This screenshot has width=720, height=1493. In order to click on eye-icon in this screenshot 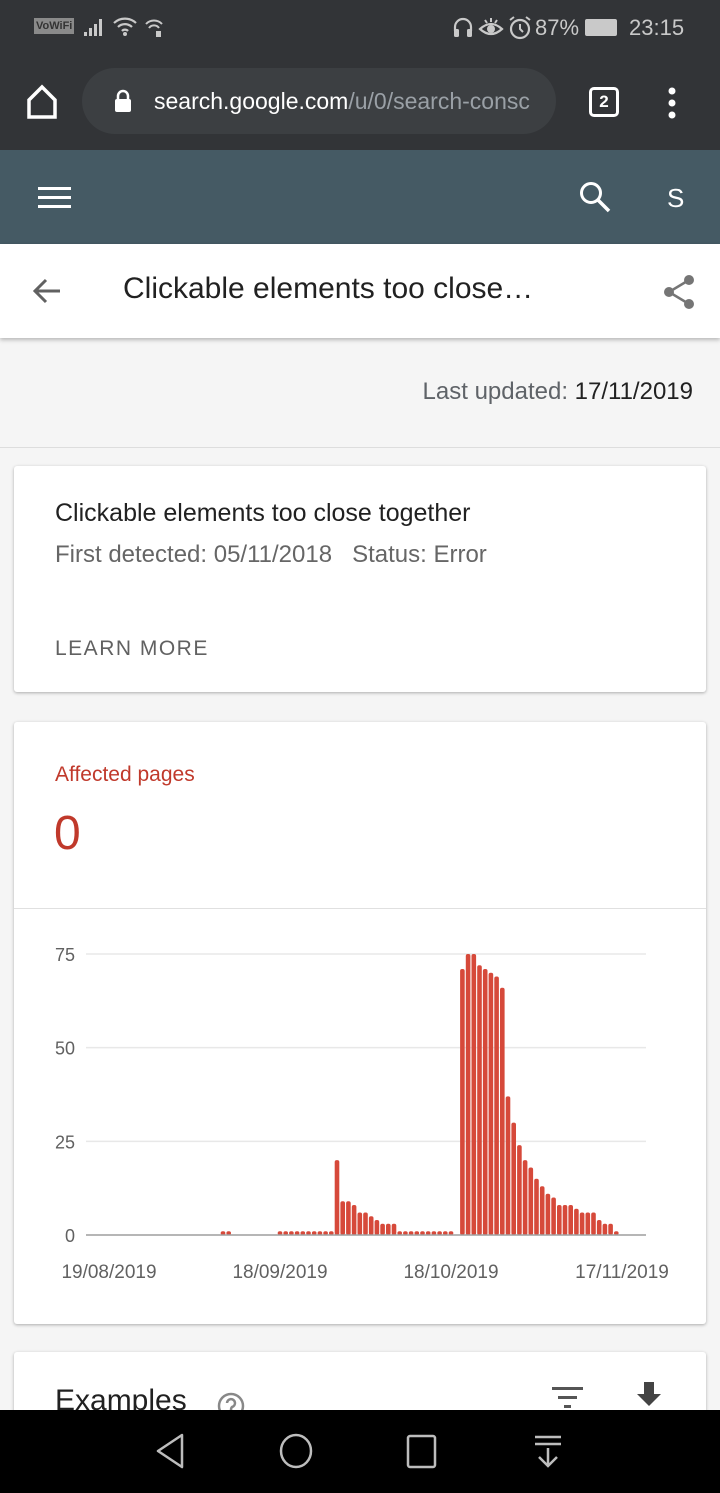, I will do `click(491, 27)`.